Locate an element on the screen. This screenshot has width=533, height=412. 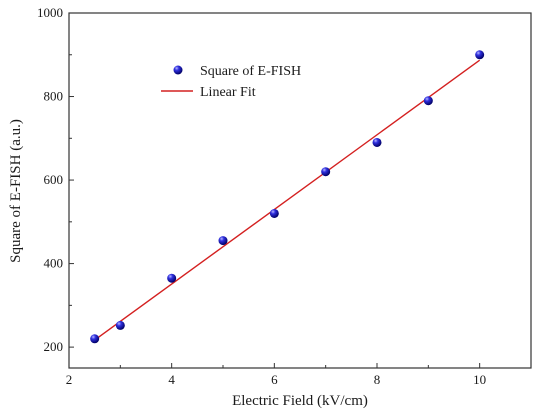
legend-label-scatter: Square of E-FISH is located at coordinates (250, 71).